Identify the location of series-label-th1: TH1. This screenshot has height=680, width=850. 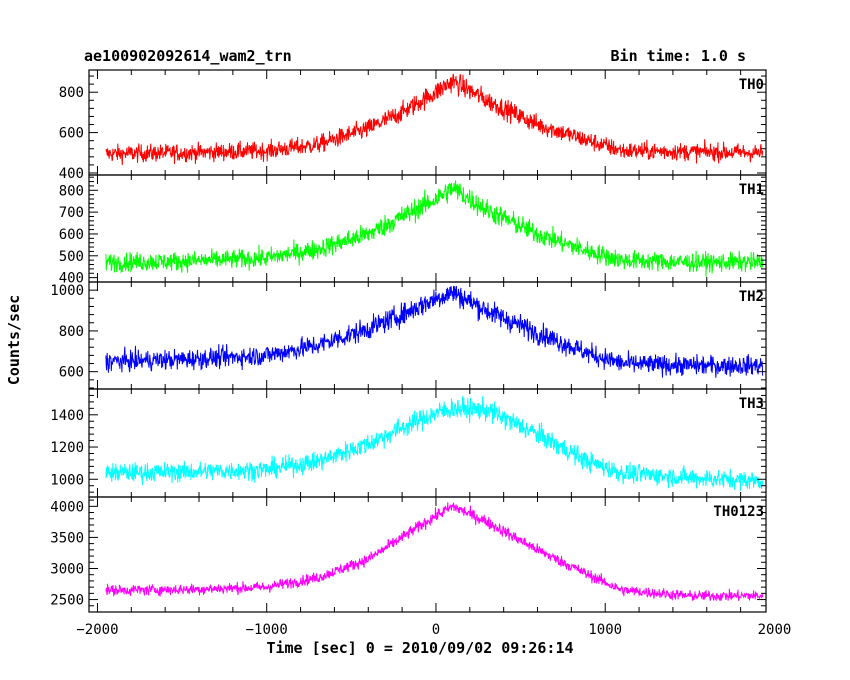
(751, 190).